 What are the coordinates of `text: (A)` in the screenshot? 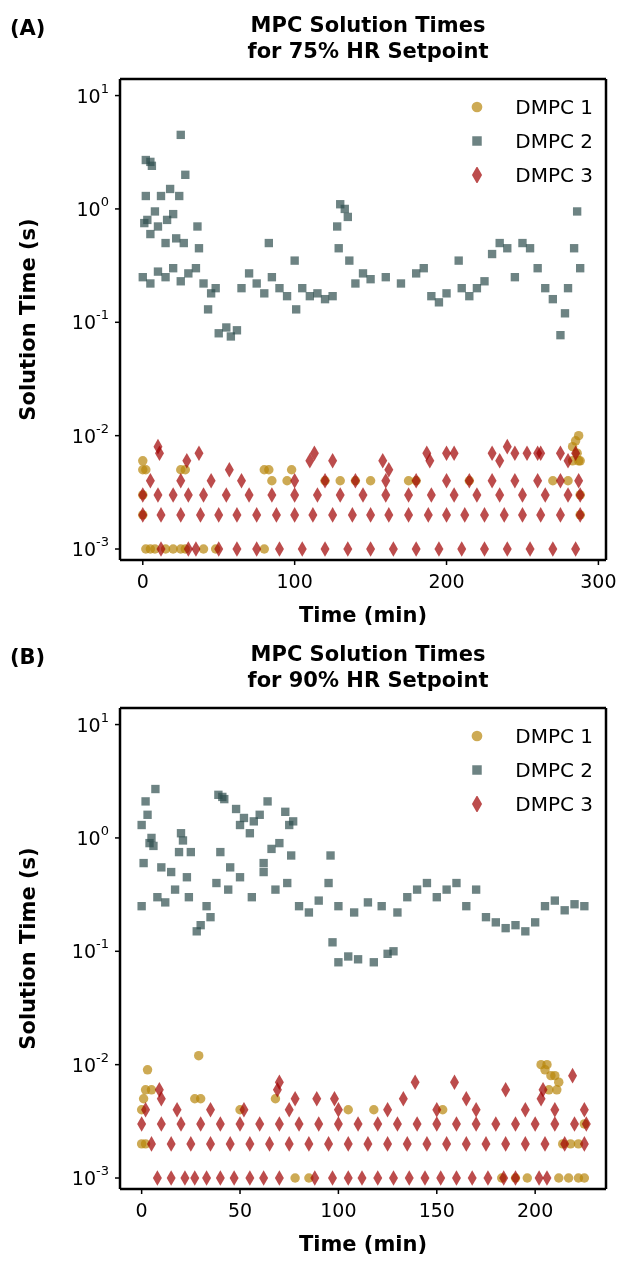 It's located at (28, 28).